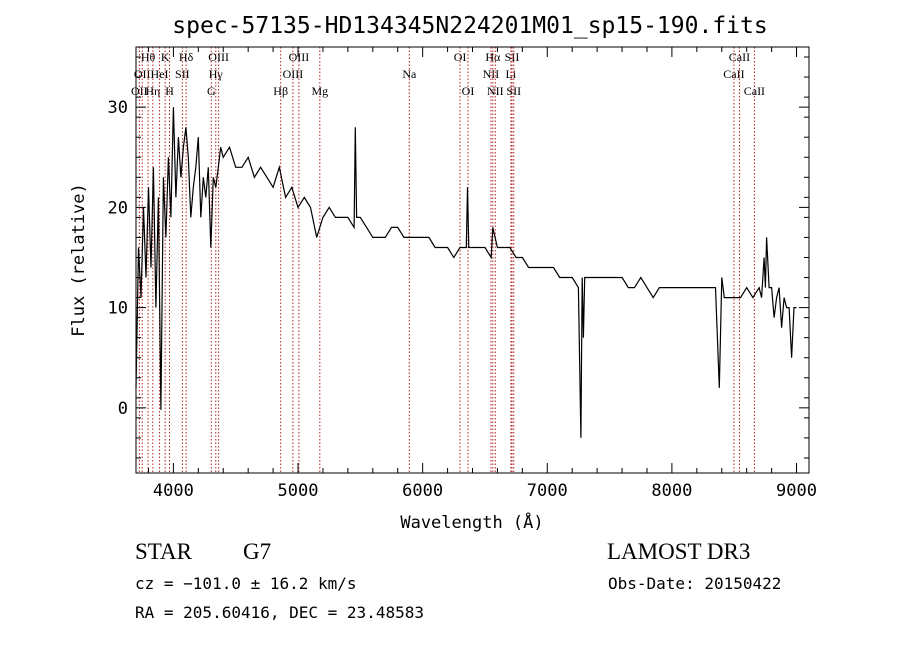 The height and width of the screenshot is (649, 900). What do you see at coordinates (169, 91) in the screenshot?
I see `line-marker-label: H` at bounding box center [169, 91].